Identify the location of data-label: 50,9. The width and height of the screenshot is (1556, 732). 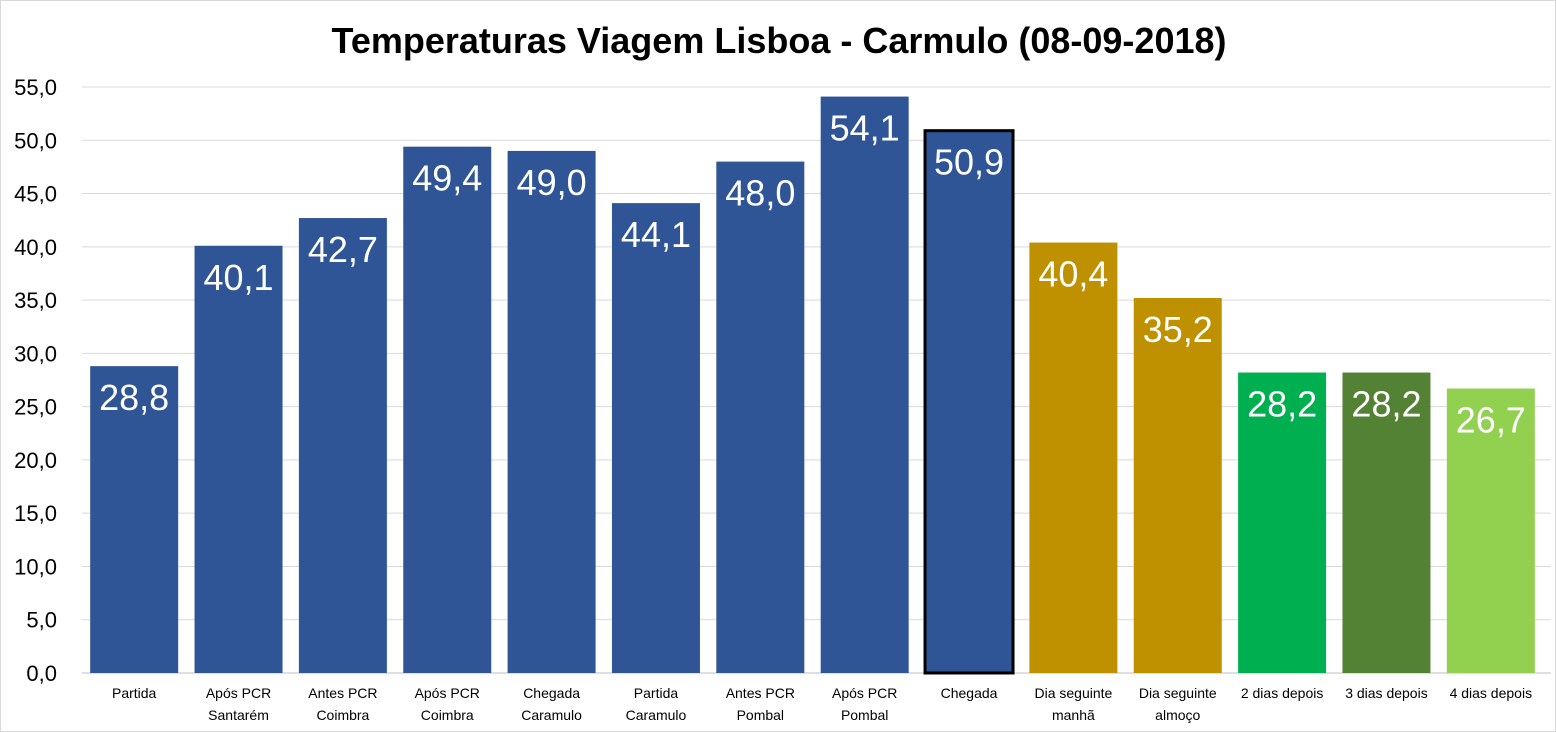
(969, 162).